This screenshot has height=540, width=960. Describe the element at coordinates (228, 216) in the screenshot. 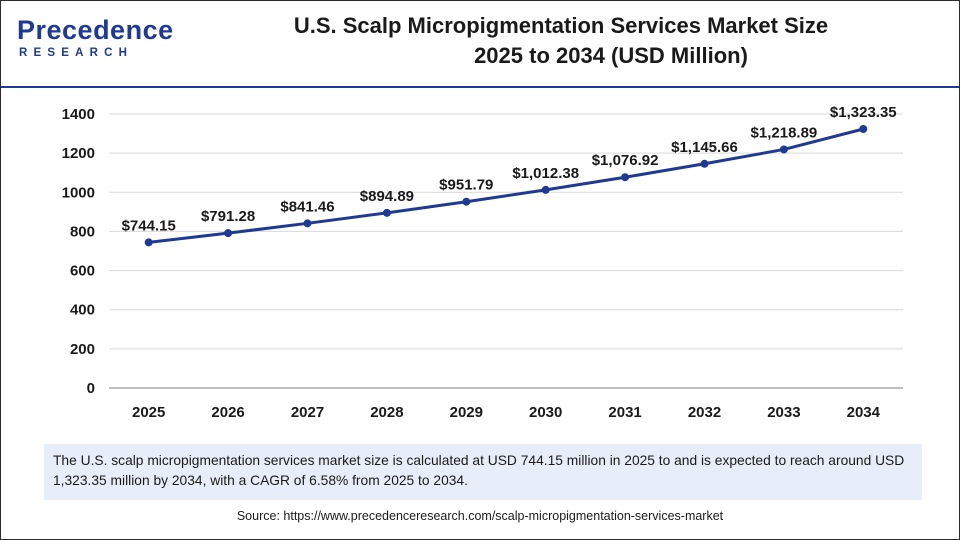

I see `data-label: $791.28` at that location.